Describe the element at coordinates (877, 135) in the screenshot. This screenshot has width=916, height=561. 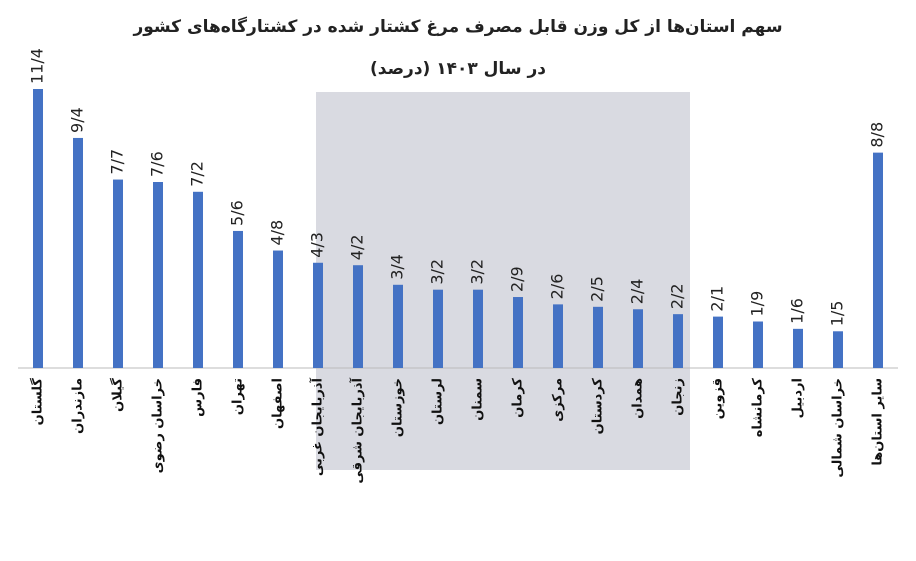
I see `value-label: 8/8` at that location.